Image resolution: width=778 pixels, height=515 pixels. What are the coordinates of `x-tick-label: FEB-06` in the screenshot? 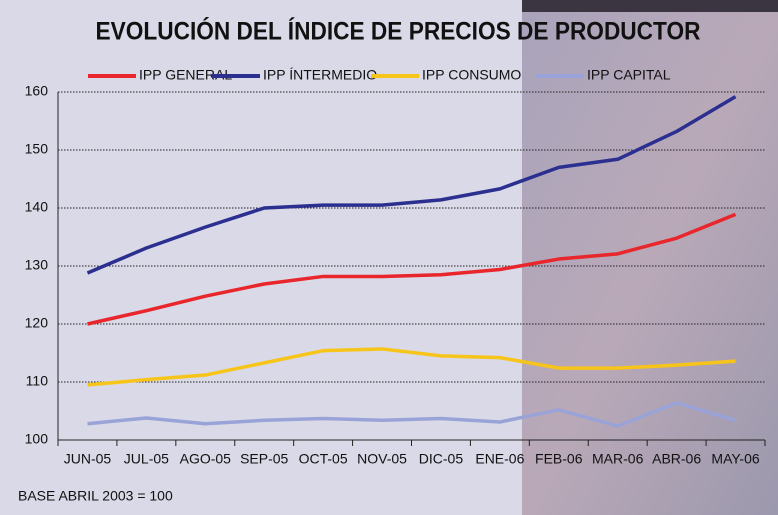 It's located at (559, 459).